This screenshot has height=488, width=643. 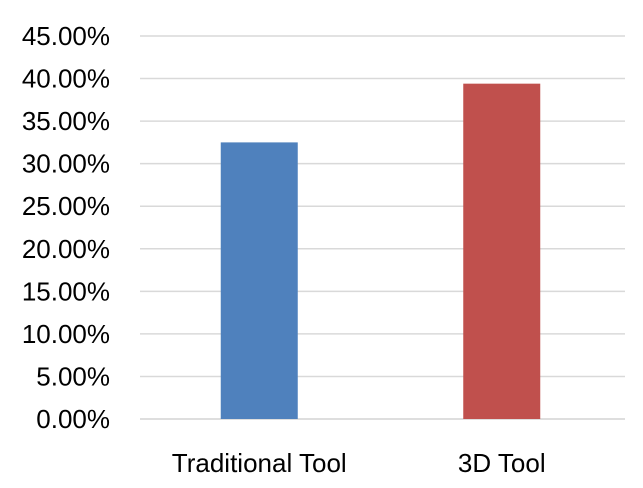 What do you see at coordinates (66, 164) in the screenshot?
I see `y-tick-label: 30.00%` at bounding box center [66, 164].